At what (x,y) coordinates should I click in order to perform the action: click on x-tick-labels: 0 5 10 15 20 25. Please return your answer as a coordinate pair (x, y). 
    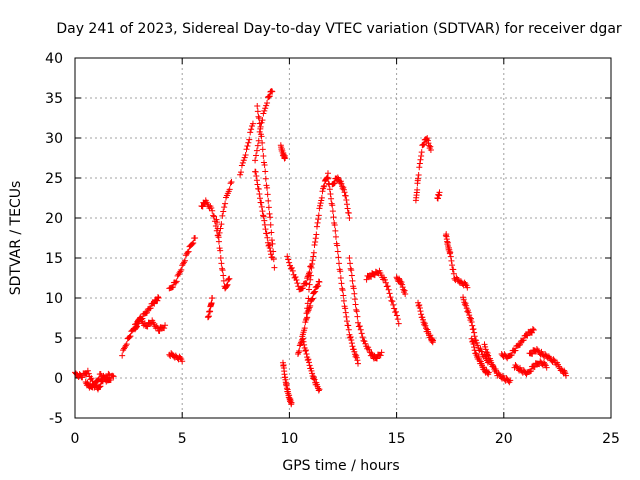
    Looking at the image, I should click on (345, 439).